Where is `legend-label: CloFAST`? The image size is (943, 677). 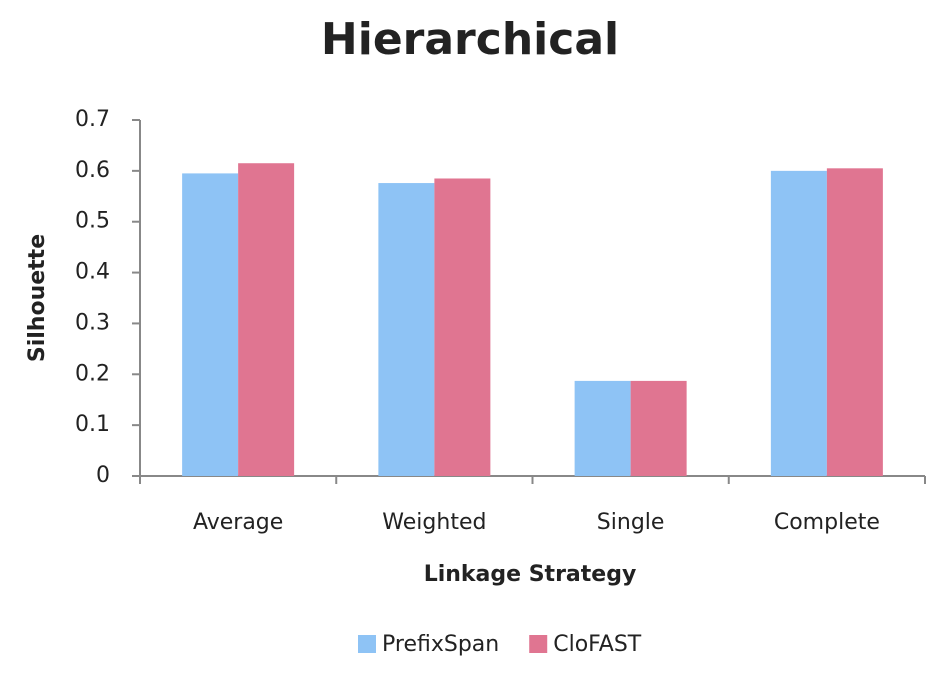
legend-label: CloFAST is located at coordinates (597, 644).